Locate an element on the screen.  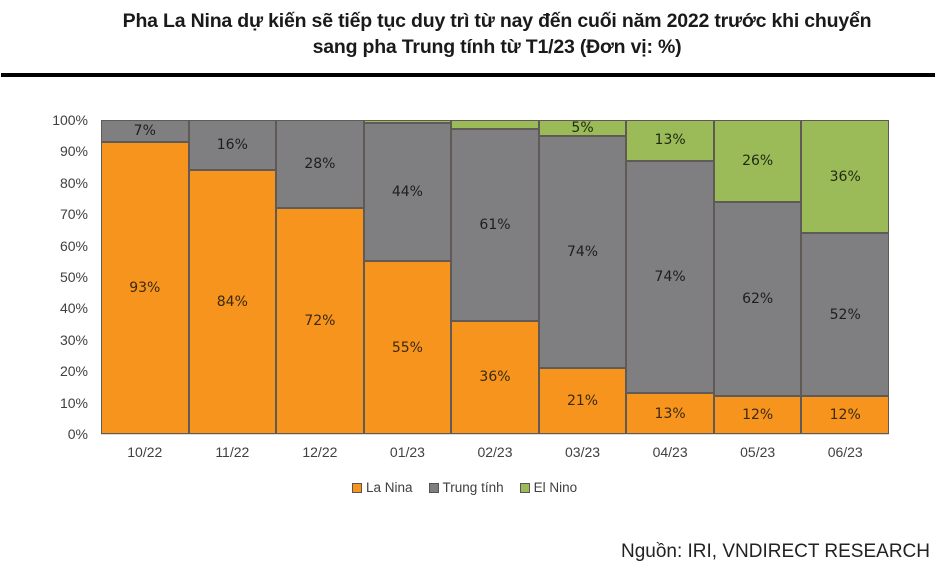
data-label: 7% is located at coordinates (144, 131).